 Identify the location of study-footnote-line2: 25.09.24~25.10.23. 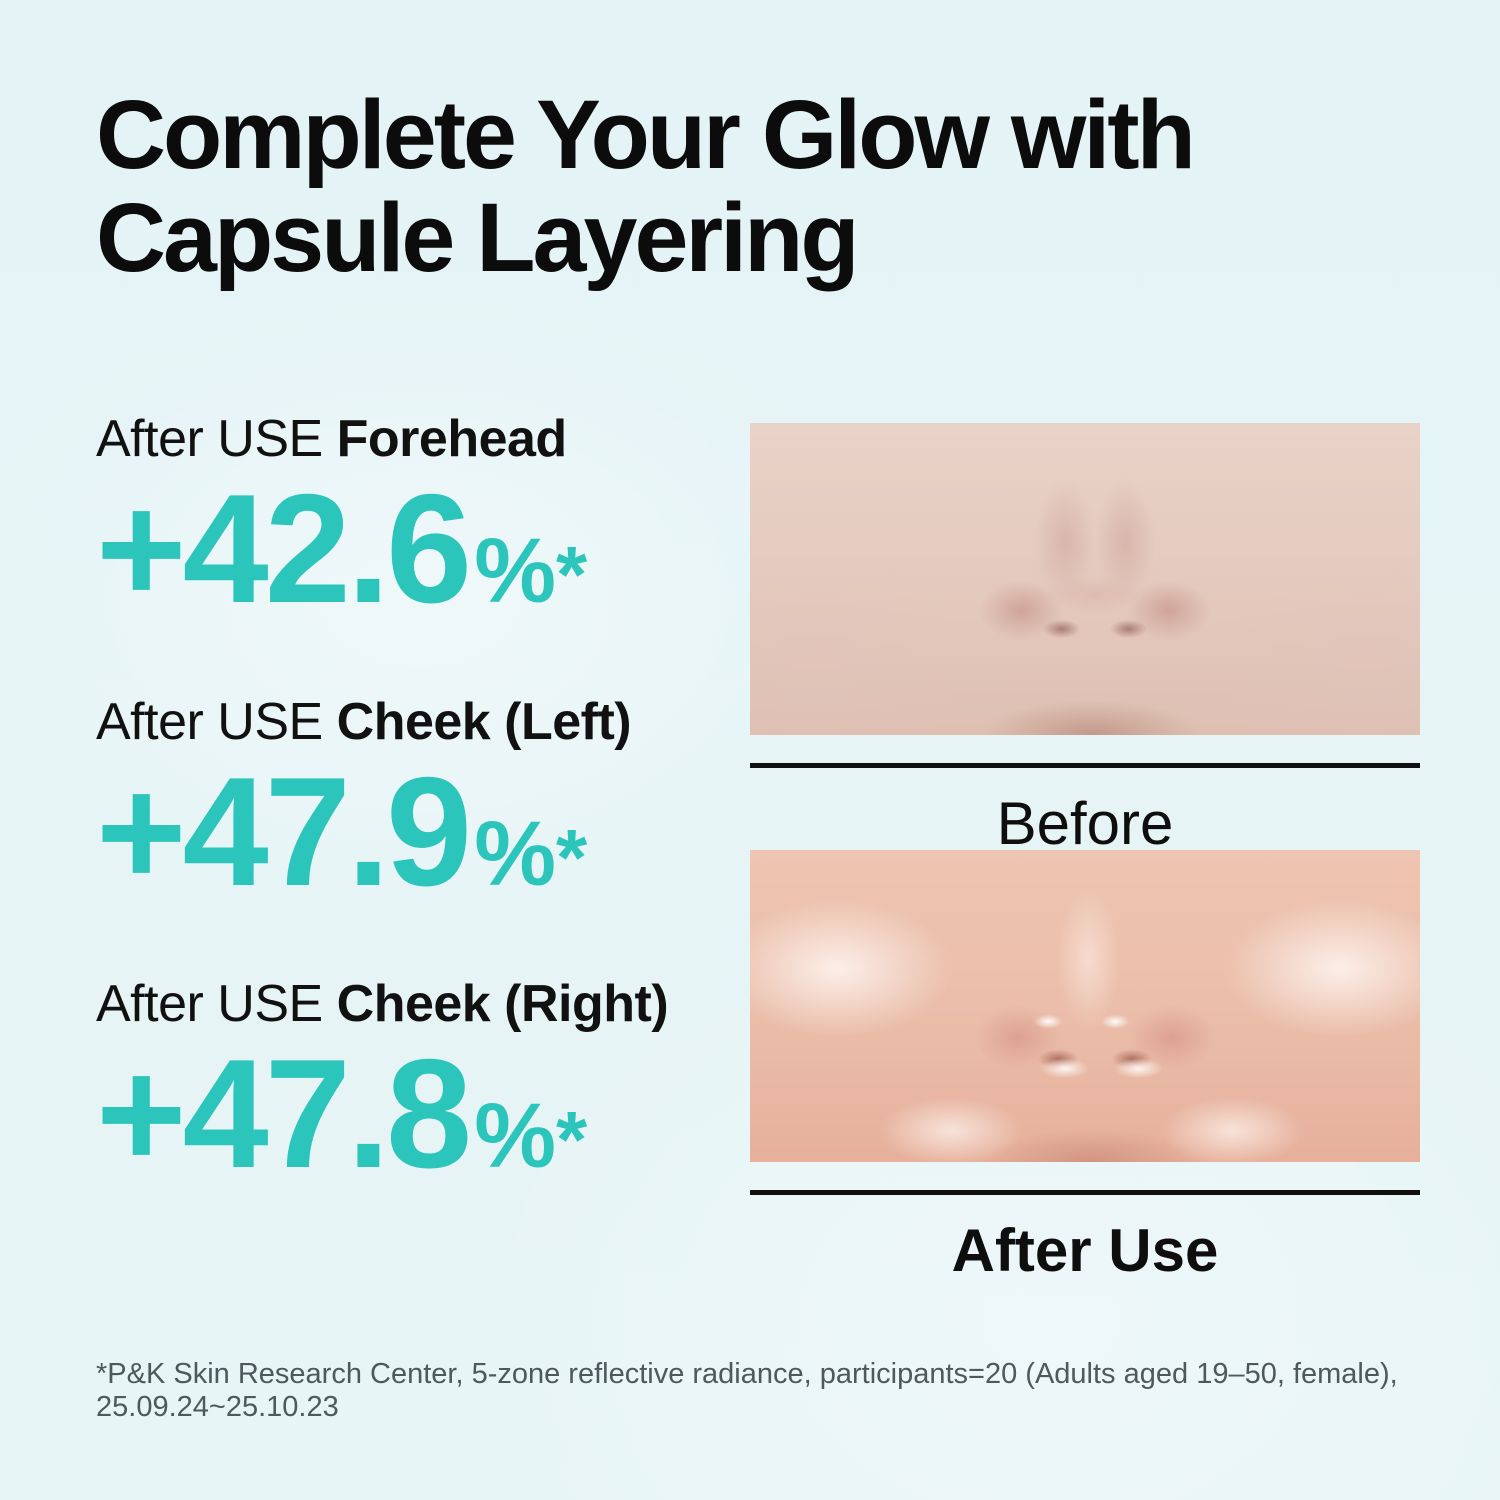
(217, 1407).